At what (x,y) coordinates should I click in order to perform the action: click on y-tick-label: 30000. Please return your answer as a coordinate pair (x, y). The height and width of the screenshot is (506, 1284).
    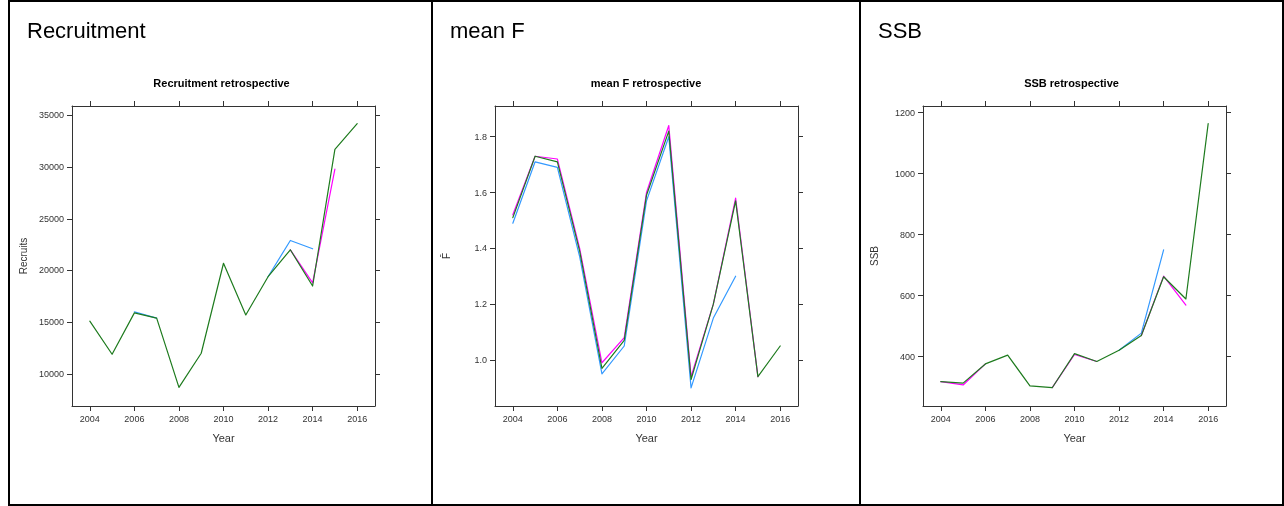
    Looking at the image, I should click on (51, 167).